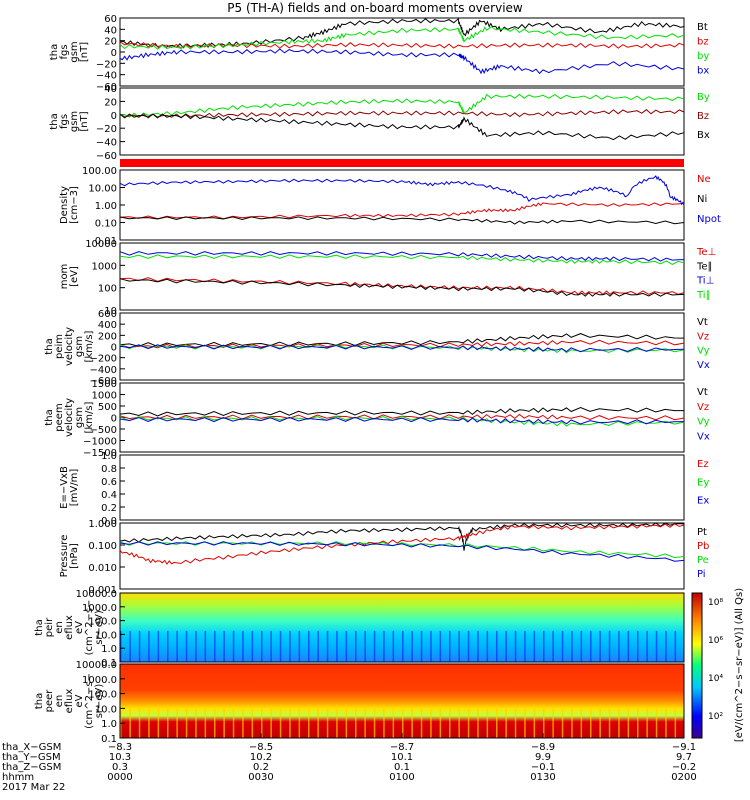 Image resolution: width=750 pixels, height=800 pixels. I want to click on y-tick-label: 1.00, so click(106, 206).